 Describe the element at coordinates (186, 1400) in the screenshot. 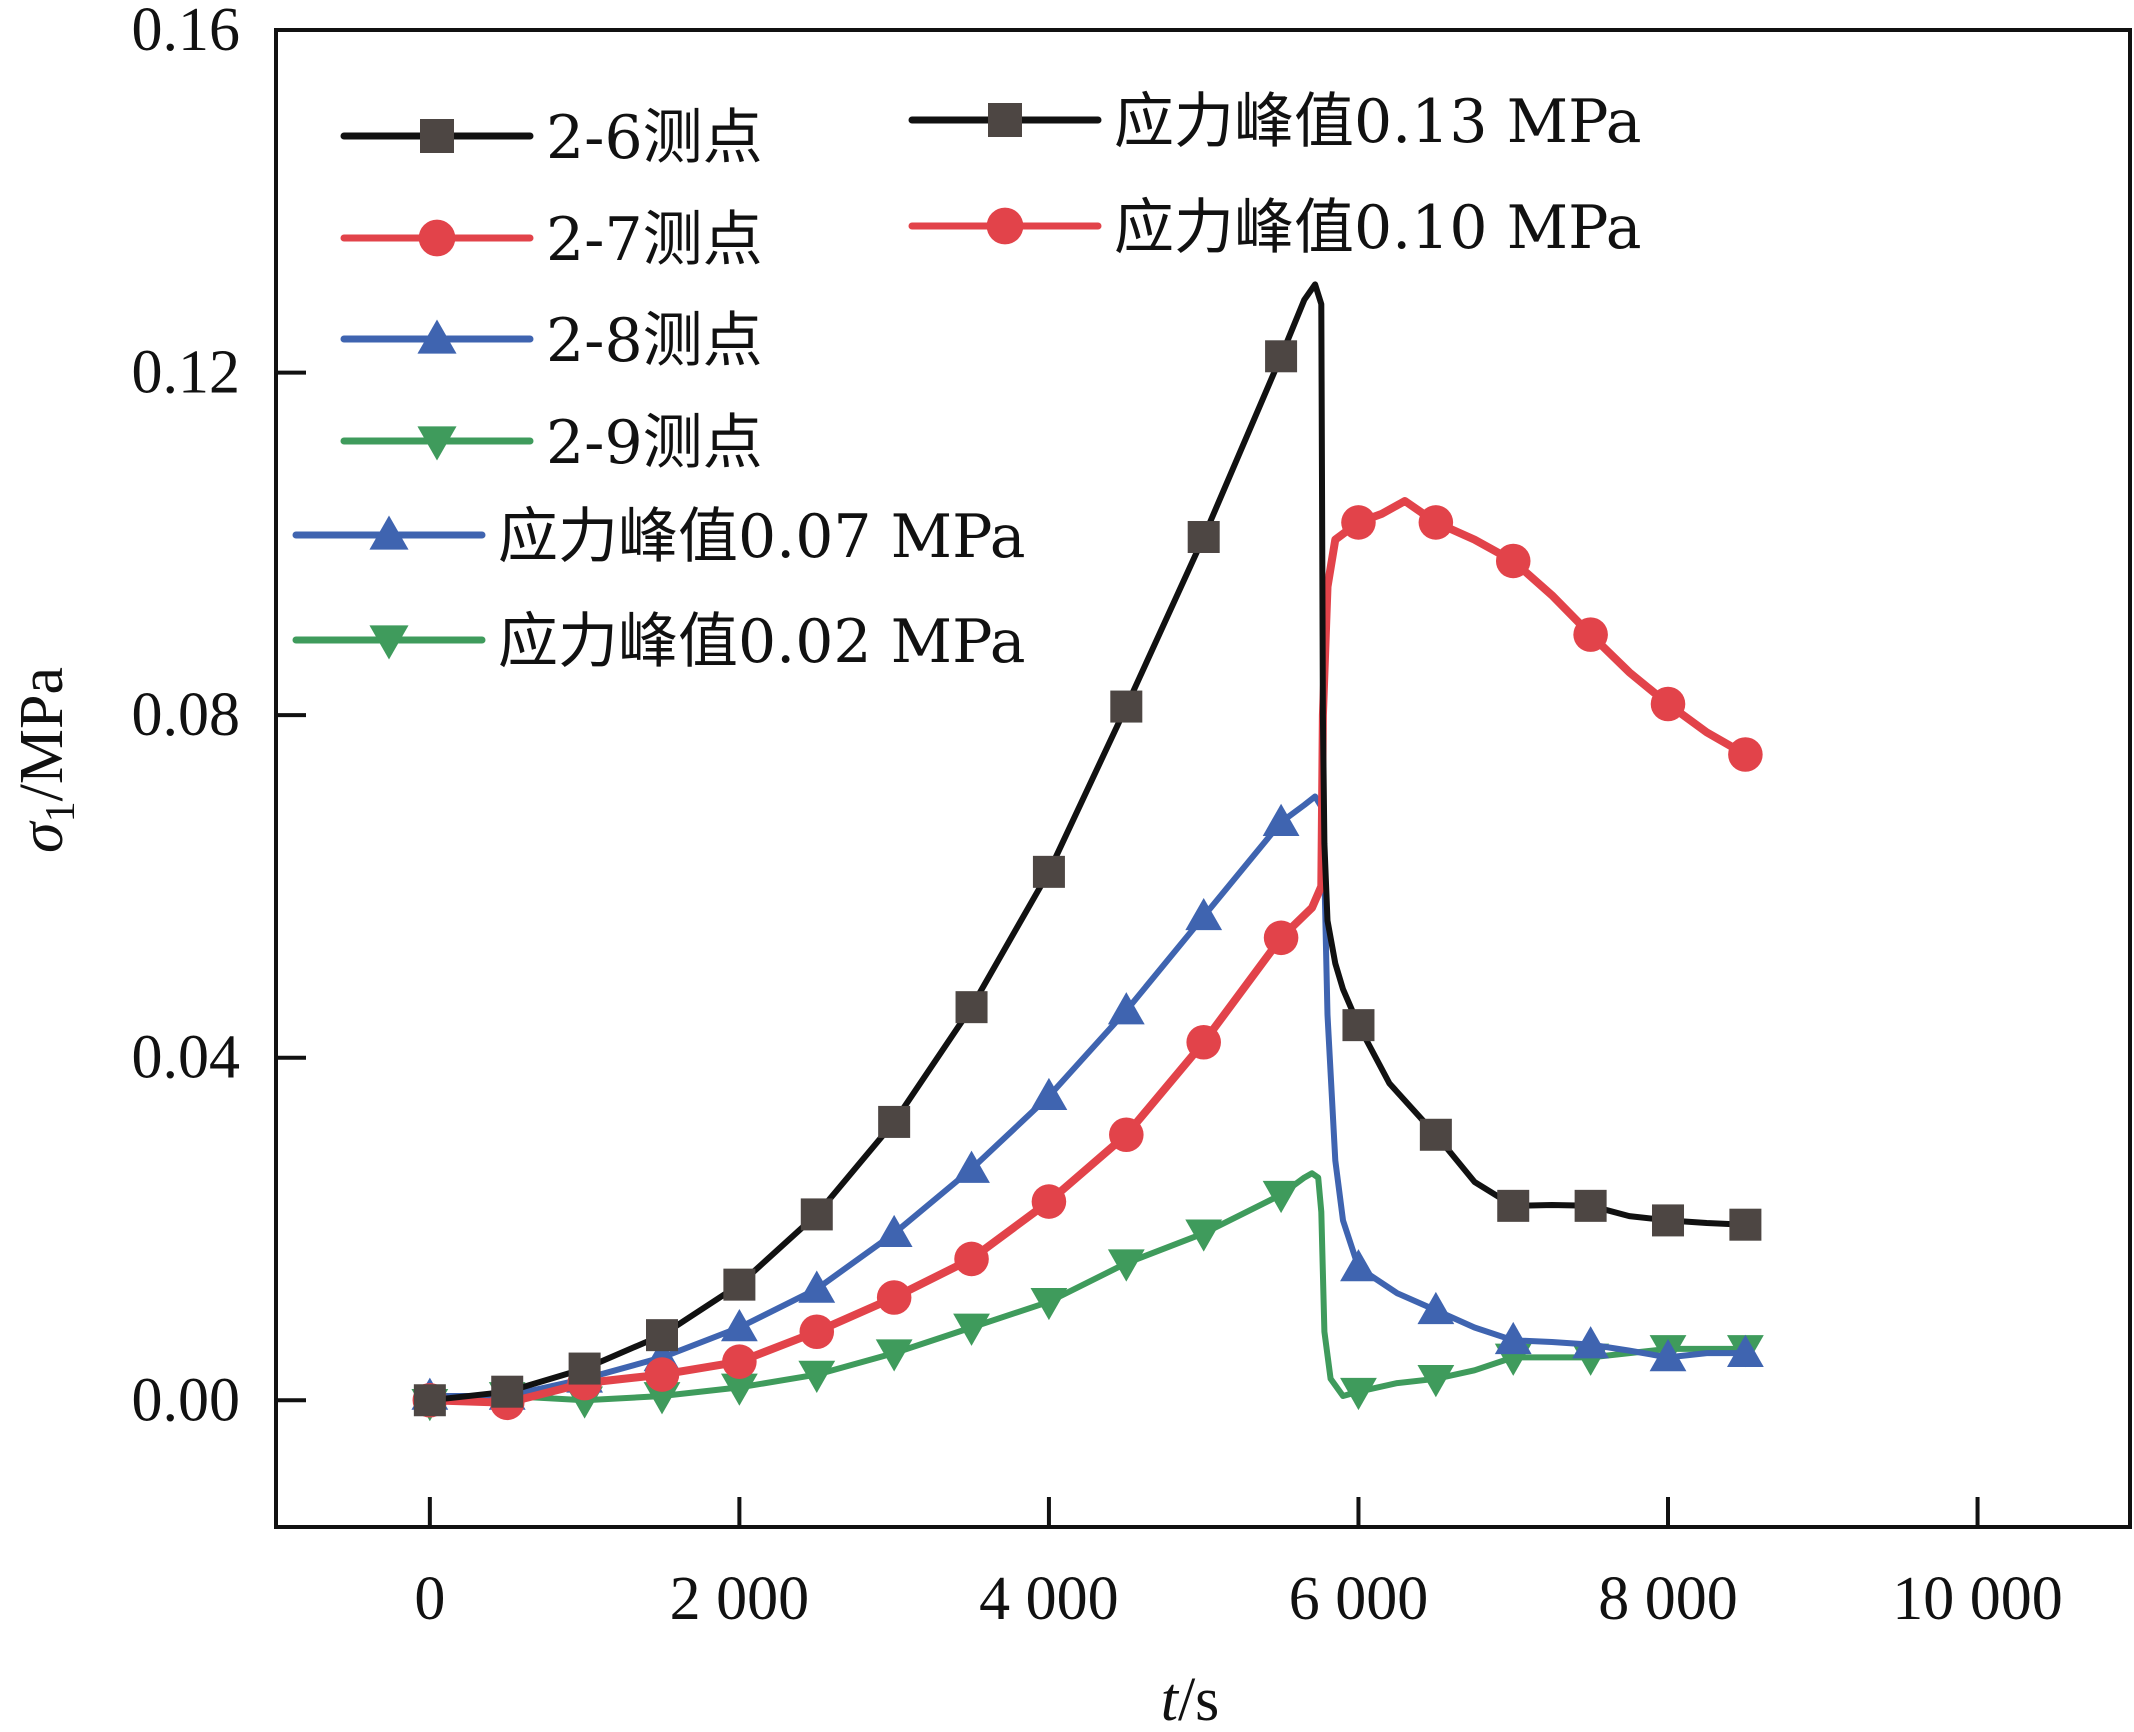

I see `y-tick-label: 0.00` at that location.